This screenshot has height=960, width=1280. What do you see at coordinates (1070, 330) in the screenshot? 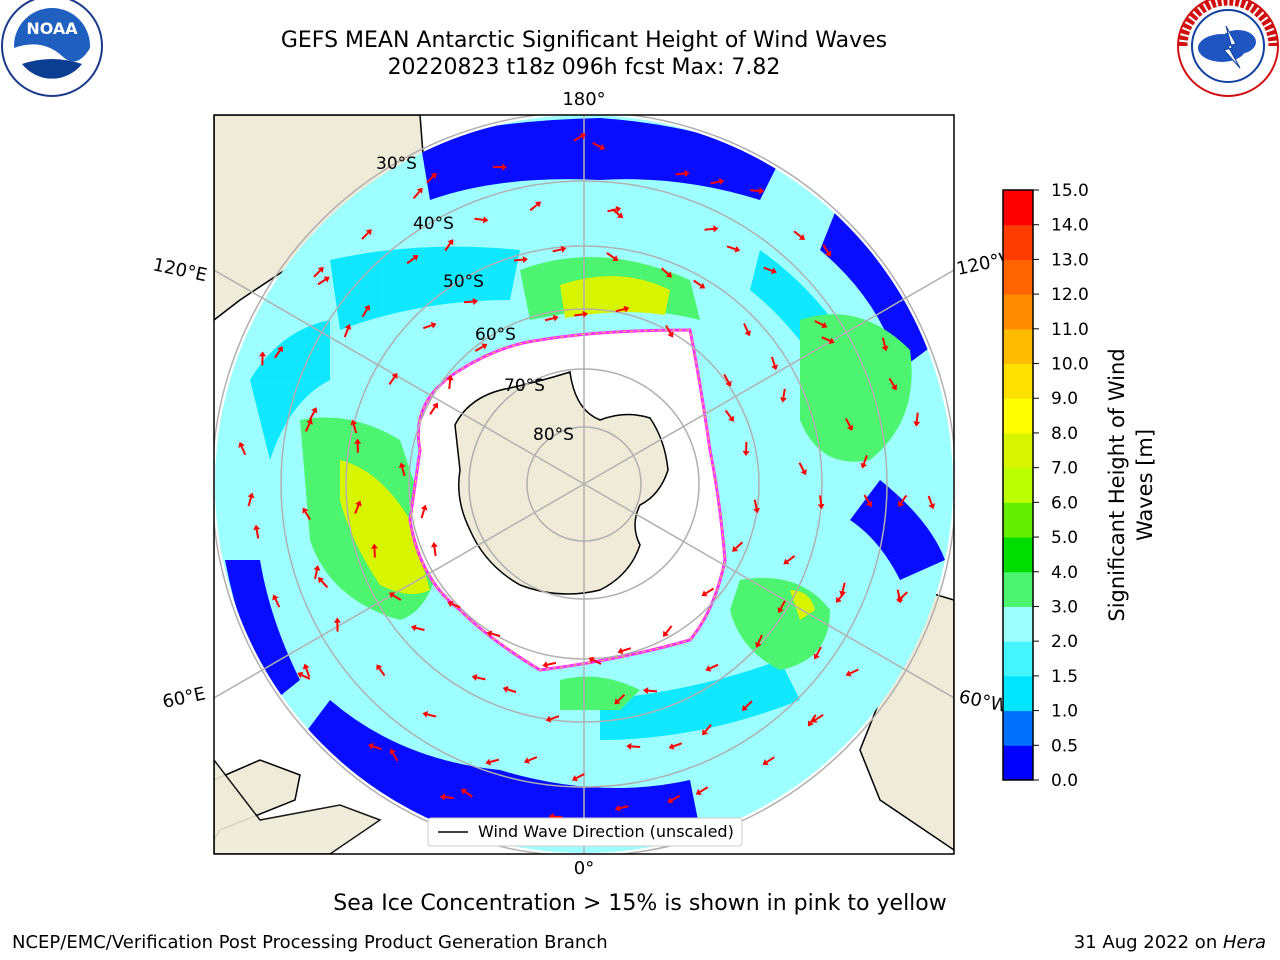
I see `colorbar-tick-label: 11.0` at bounding box center [1070, 330].